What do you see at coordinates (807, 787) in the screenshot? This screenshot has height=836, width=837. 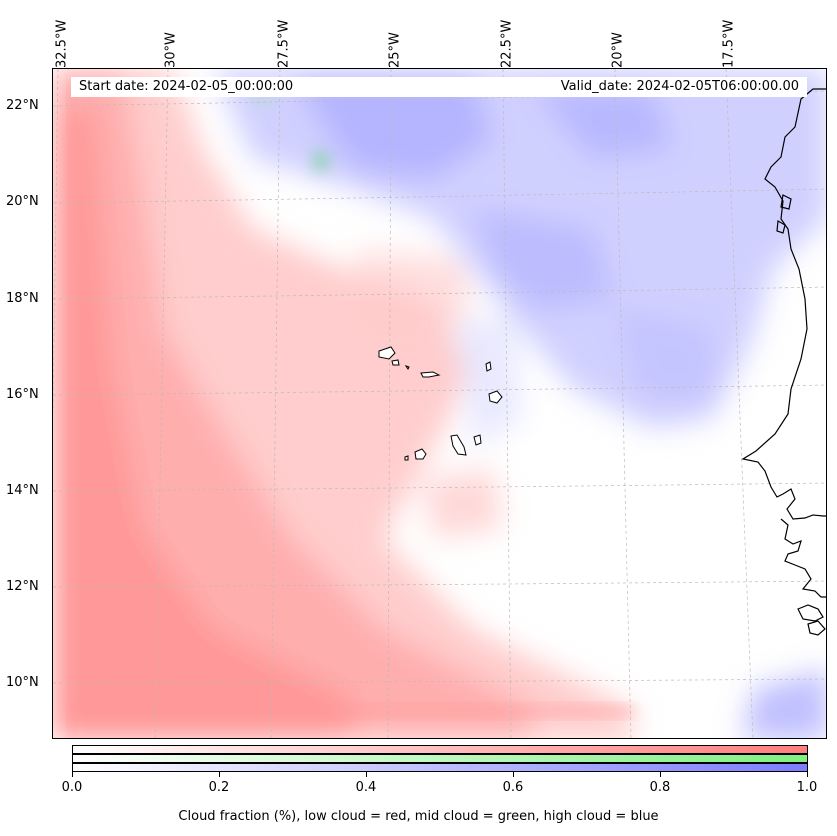 I see `colorbar-tick-1: 1.0` at bounding box center [807, 787].